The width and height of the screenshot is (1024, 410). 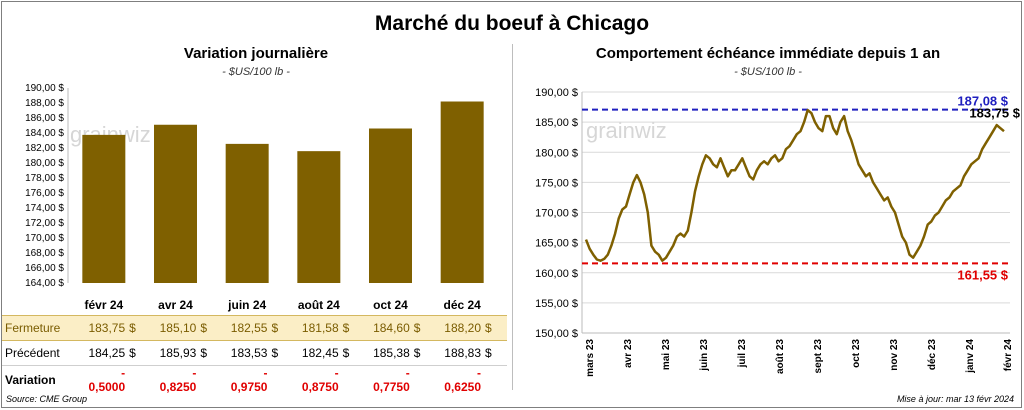 What do you see at coordinates (390, 305) in the screenshot?
I see `bar-x-tick-label: oct 24` at bounding box center [390, 305].